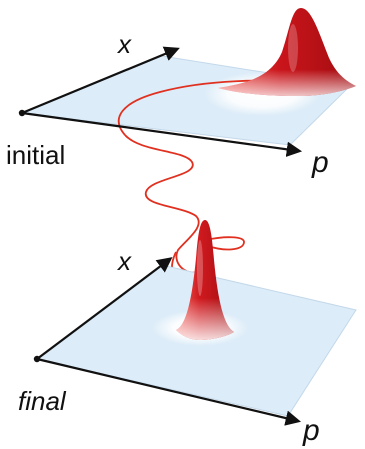  What do you see at coordinates (168, 391) in the screenshot?
I see `final-p-axis` at bounding box center [168, 391].